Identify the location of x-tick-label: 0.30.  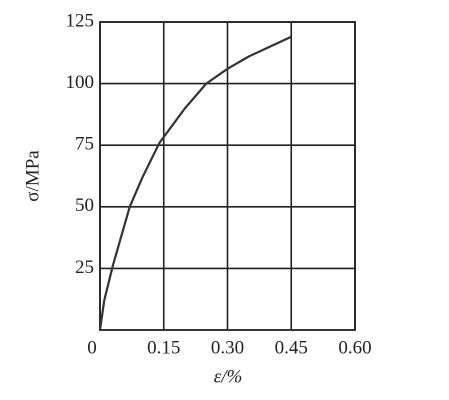
(227, 347).